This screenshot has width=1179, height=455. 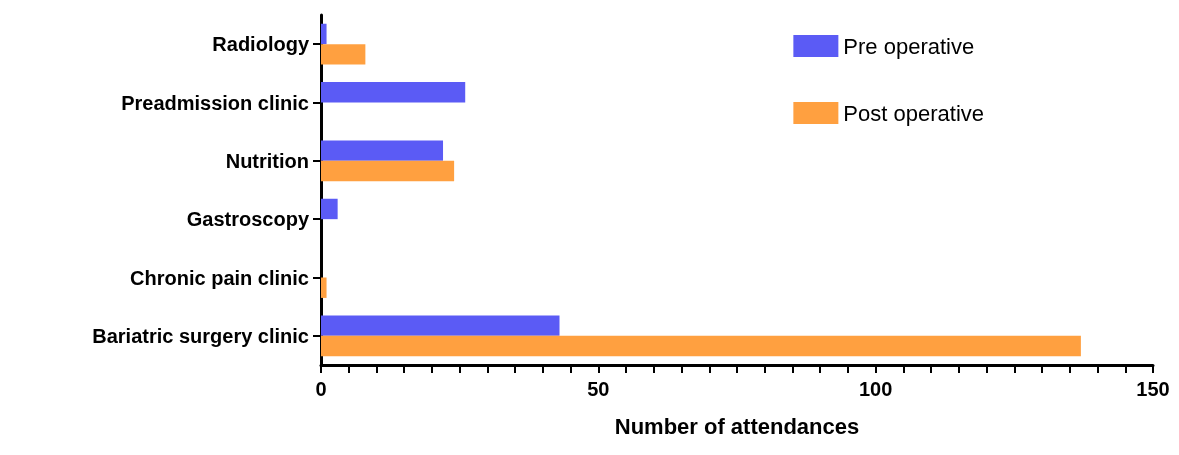 I want to click on legend-label: Post operative, so click(x=913, y=113).